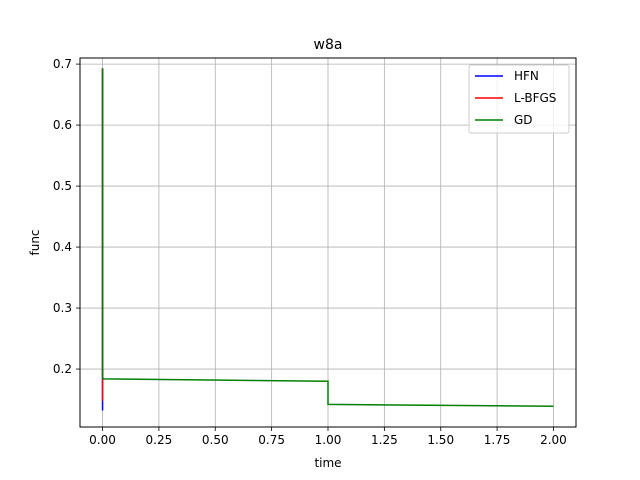 Image resolution: width=640 pixels, height=480 pixels. Describe the element at coordinates (328, 440) in the screenshot. I see `x-tick-label: 1.00` at that location.